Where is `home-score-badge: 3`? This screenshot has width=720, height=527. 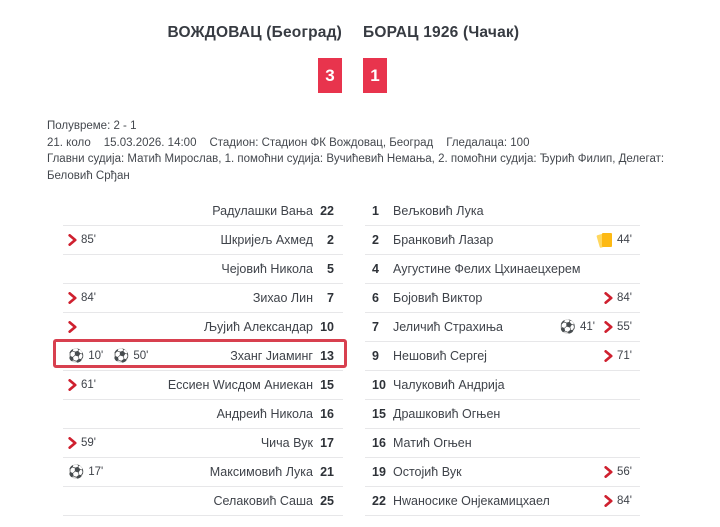
home-score-badge: 3 is located at coordinates (330, 75).